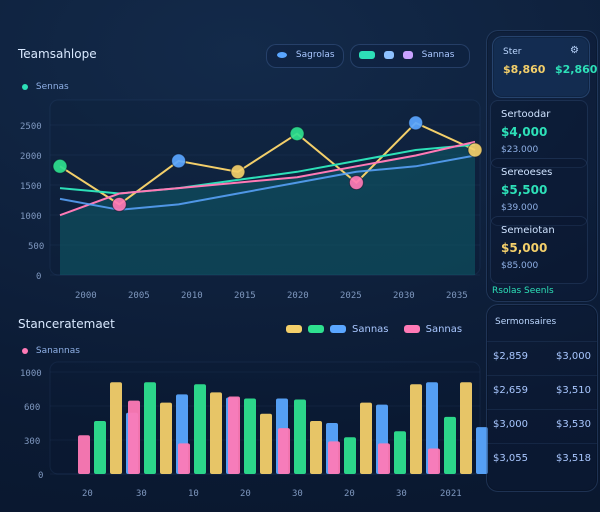 This screenshot has width=600, height=512. I want to click on bottom-legend-swatch-pink-icon, so click(411, 329).